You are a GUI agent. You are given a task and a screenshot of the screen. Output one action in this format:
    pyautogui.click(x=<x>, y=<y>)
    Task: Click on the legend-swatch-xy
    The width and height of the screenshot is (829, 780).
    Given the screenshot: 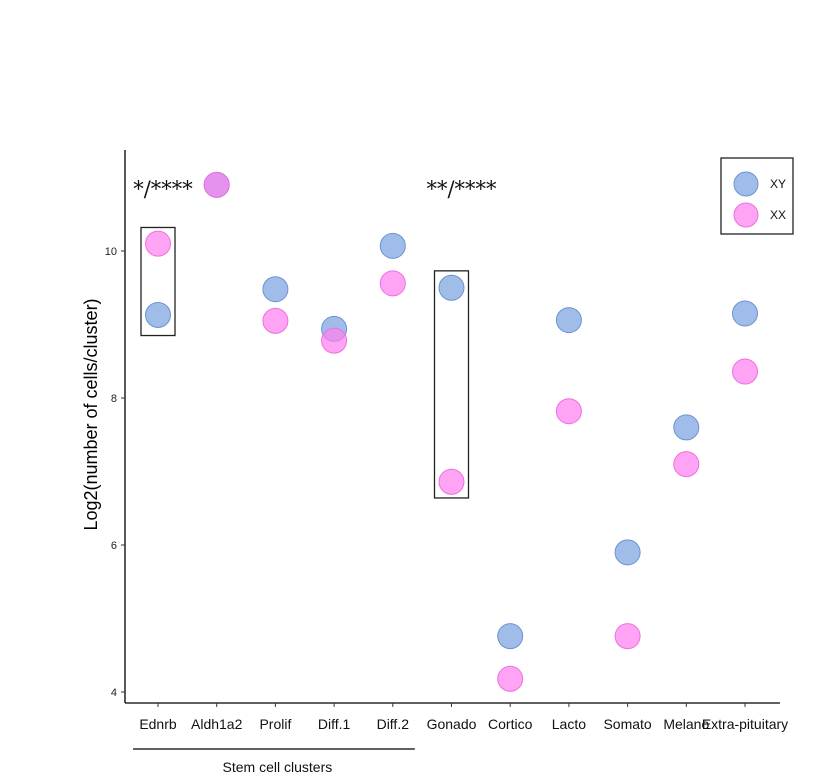 What is the action you would take?
    pyautogui.click(x=746, y=184)
    